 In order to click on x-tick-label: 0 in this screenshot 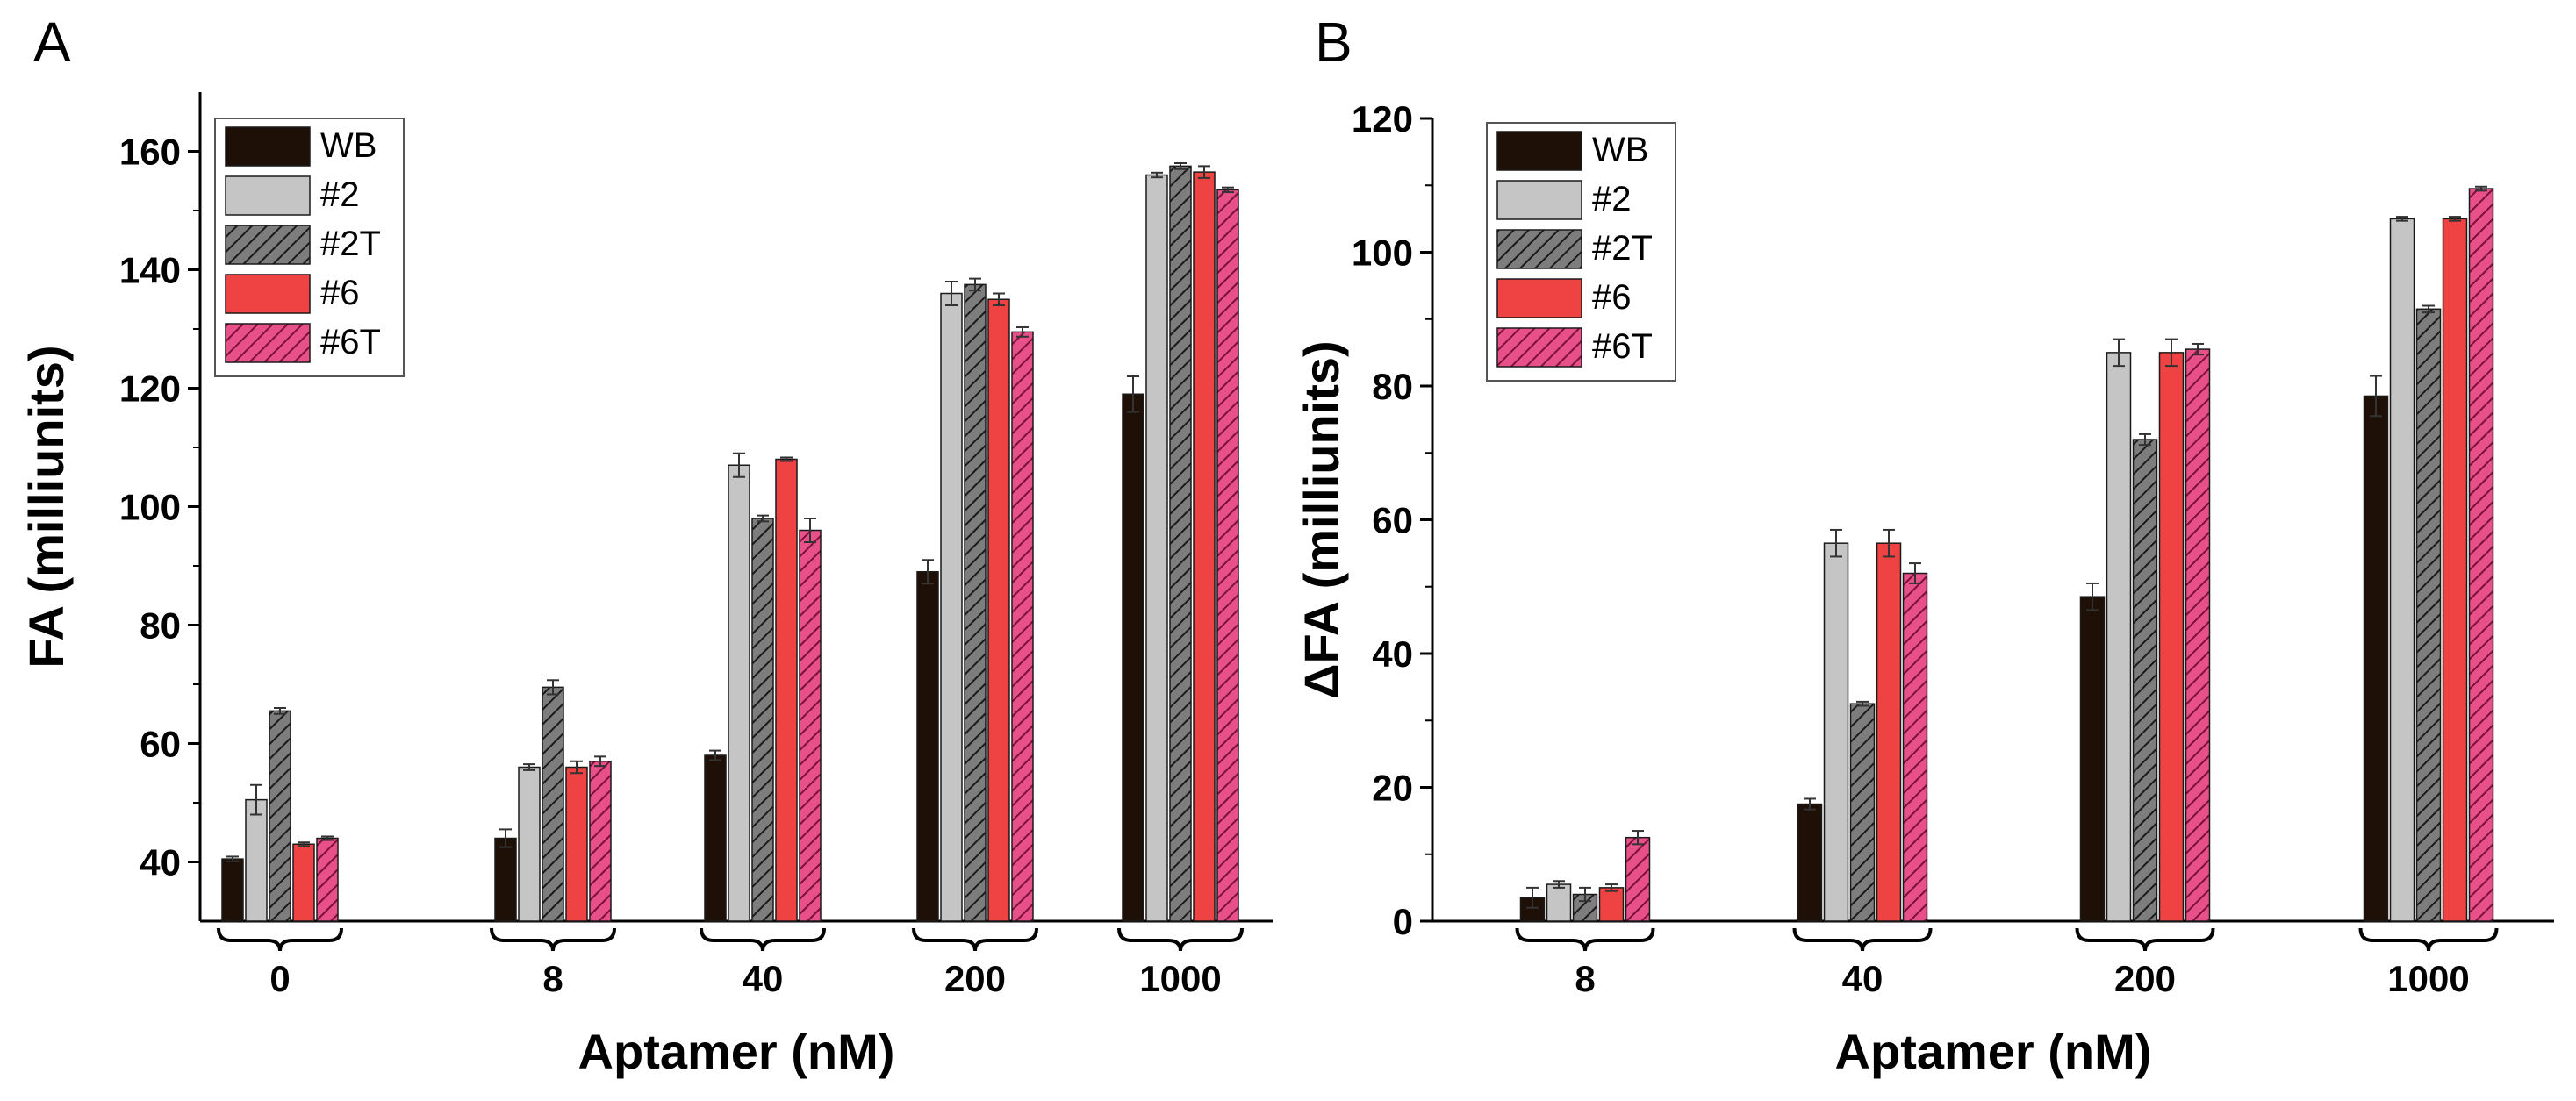, I will do `click(279, 979)`.